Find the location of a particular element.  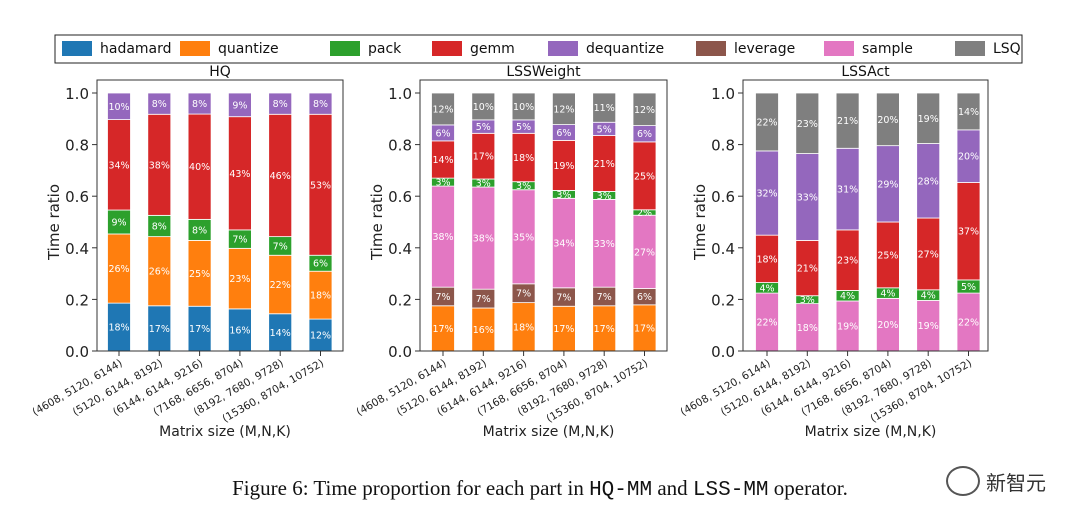

bar-data-label: 46% is located at coordinates (280, 176).